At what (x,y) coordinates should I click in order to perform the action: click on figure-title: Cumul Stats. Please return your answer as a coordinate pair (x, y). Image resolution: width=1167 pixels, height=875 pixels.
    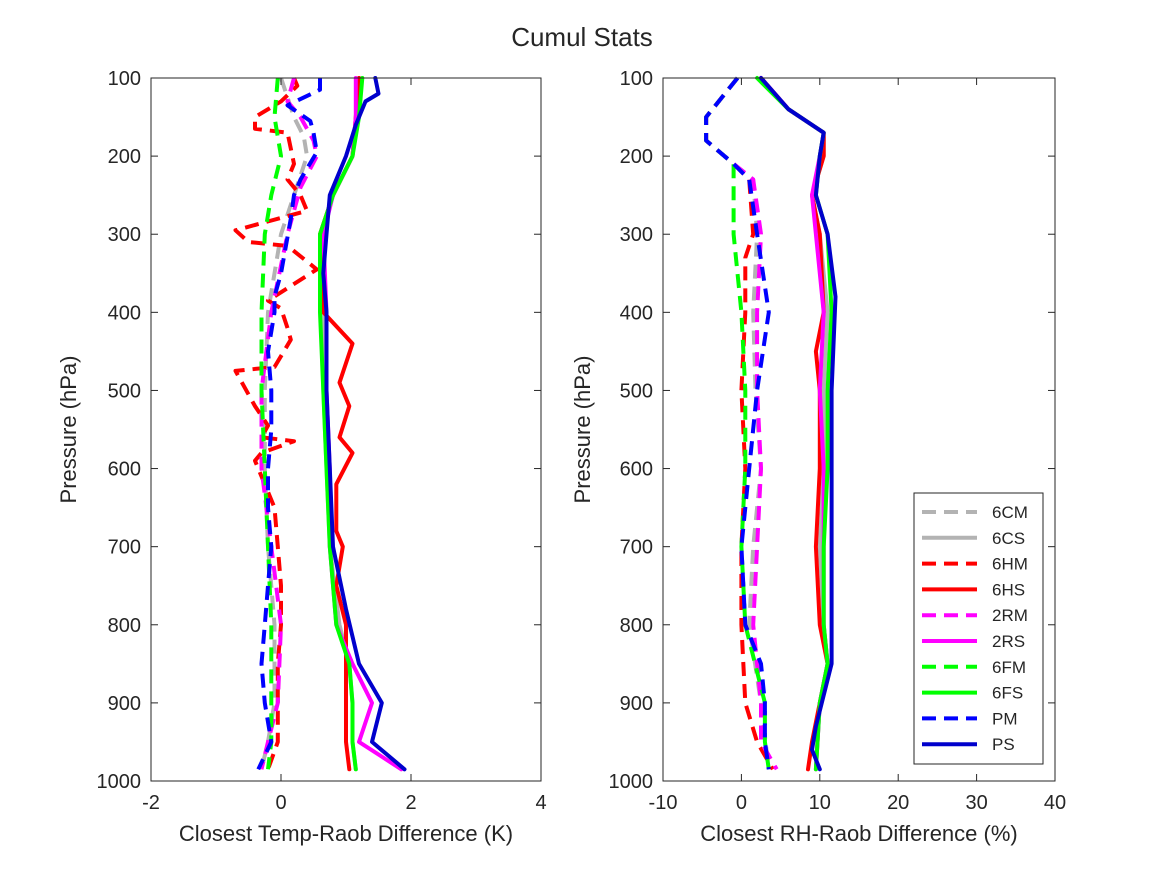
    Looking at the image, I should click on (582, 37).